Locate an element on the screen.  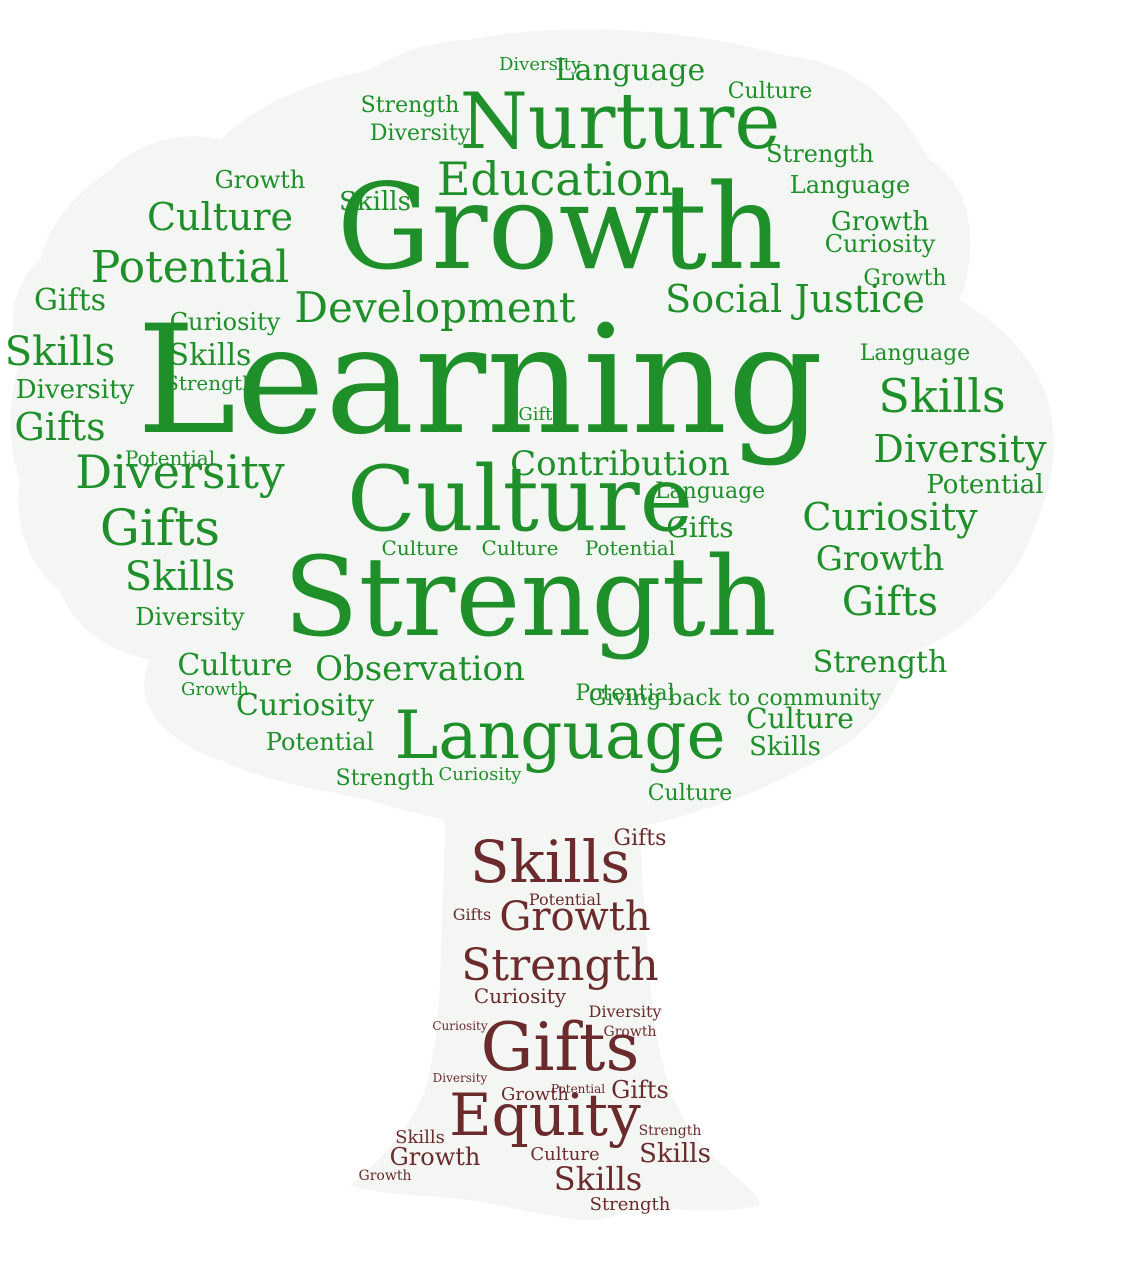
canopy-word-24: Culture is located at coordinates (234, 665).